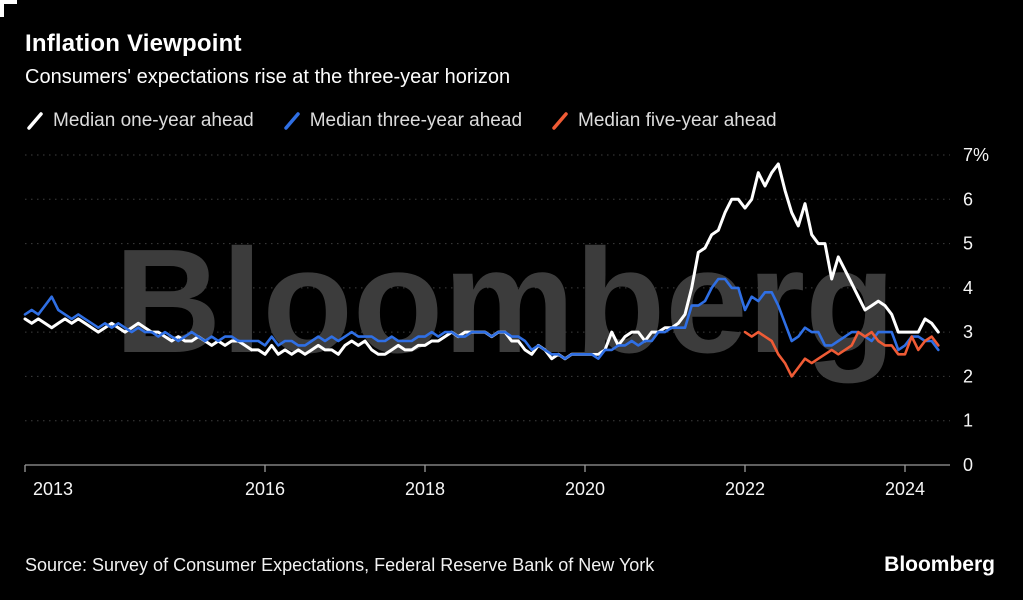  What do you see at coordinates (968, 332) in the screenshot?
I see `y-axis-label: 3` at bounding box center [968, 332].